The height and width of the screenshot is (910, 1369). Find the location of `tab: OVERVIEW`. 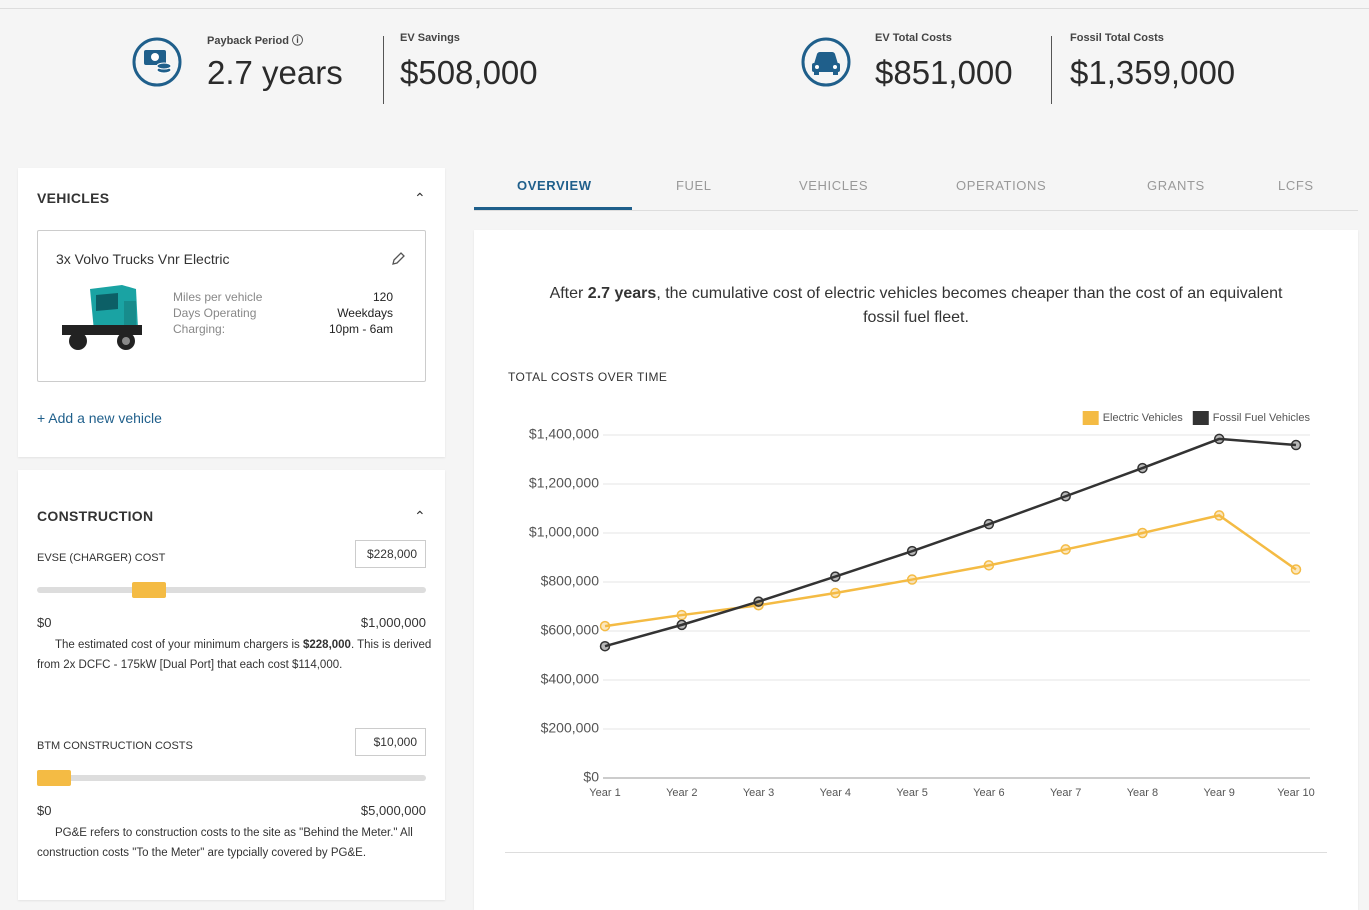

tab: OVERVIEW is located at coordinates (554, 185).